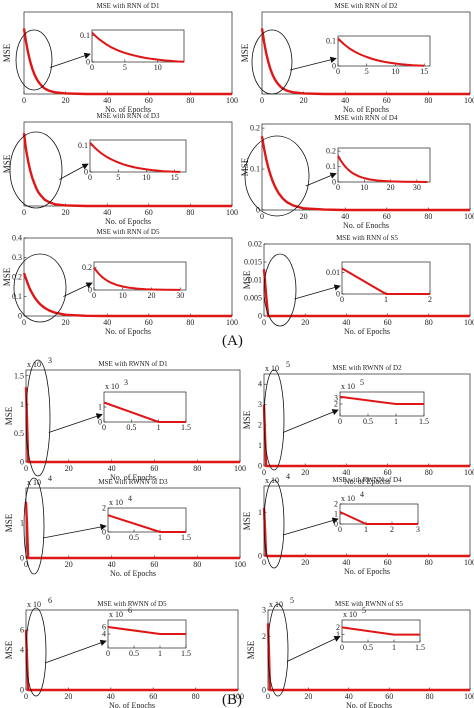  Describe the element at coordinates (116, 614) in the screenshot. I see `inset-11-exponent: x 10` at that location.